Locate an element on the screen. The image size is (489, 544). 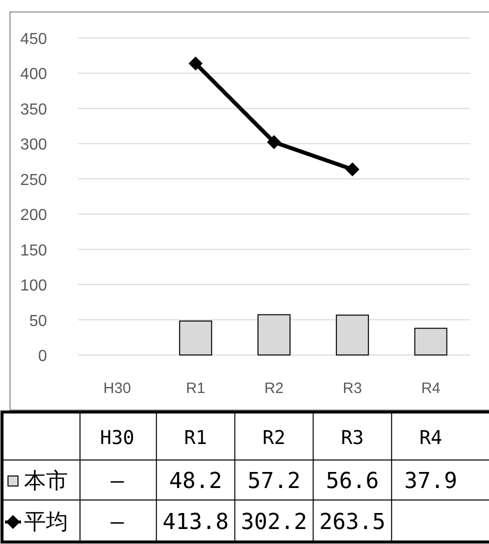
y-tick-label: 300 is located at coordinates (34, 145).